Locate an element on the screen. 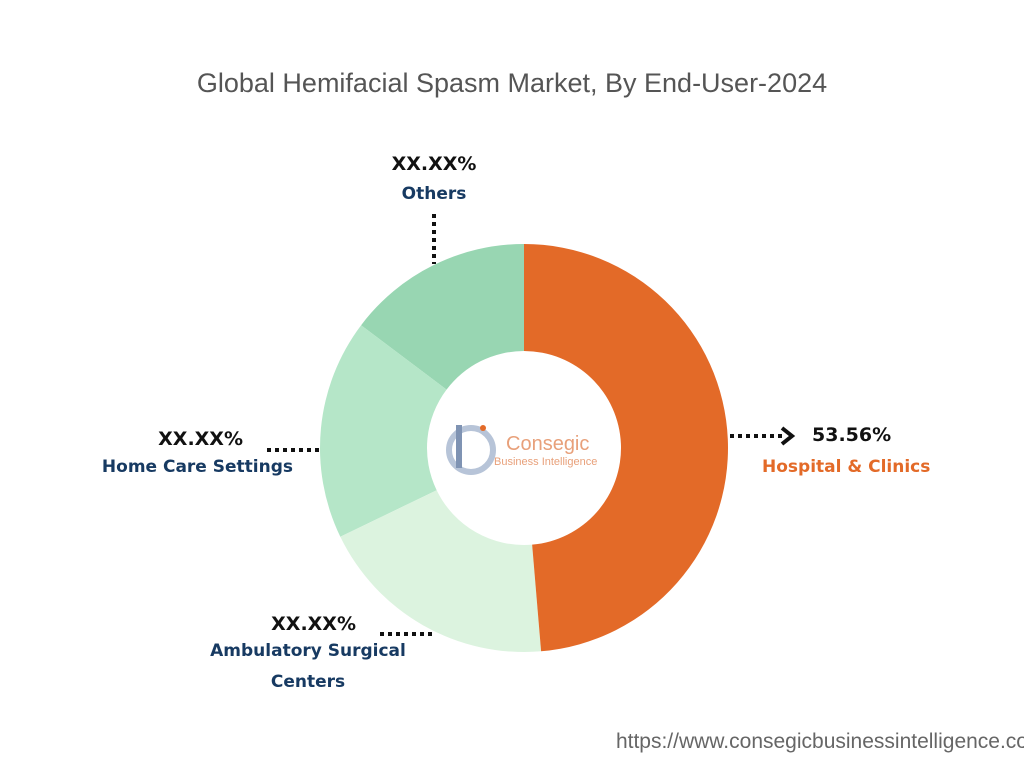 This screenshot has width=1024, height=768. logo-ring is located at coordinates (471, 450).